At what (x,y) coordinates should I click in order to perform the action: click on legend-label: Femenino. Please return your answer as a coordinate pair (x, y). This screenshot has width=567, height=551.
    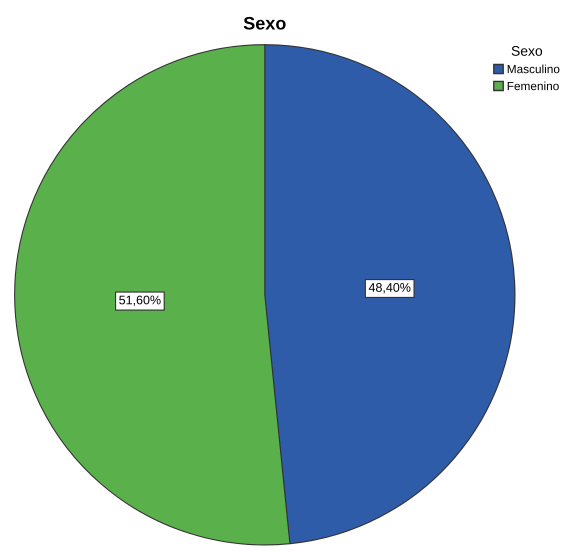
    Looking at the image, I should click on (533, 86).